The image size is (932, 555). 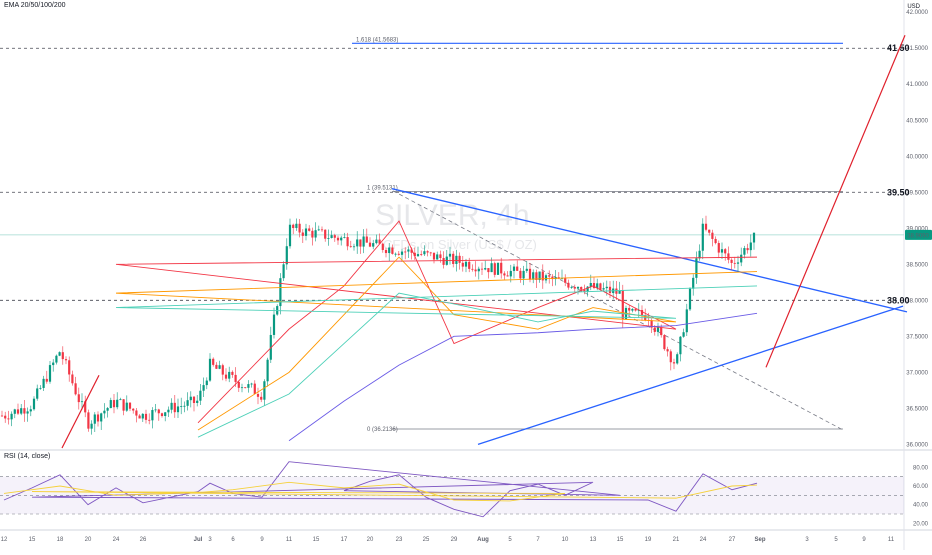 What do you see at coordinates (60, 540) in the screenshot?
I see `time-tick-label: 18` at bounding box center [60, 540].